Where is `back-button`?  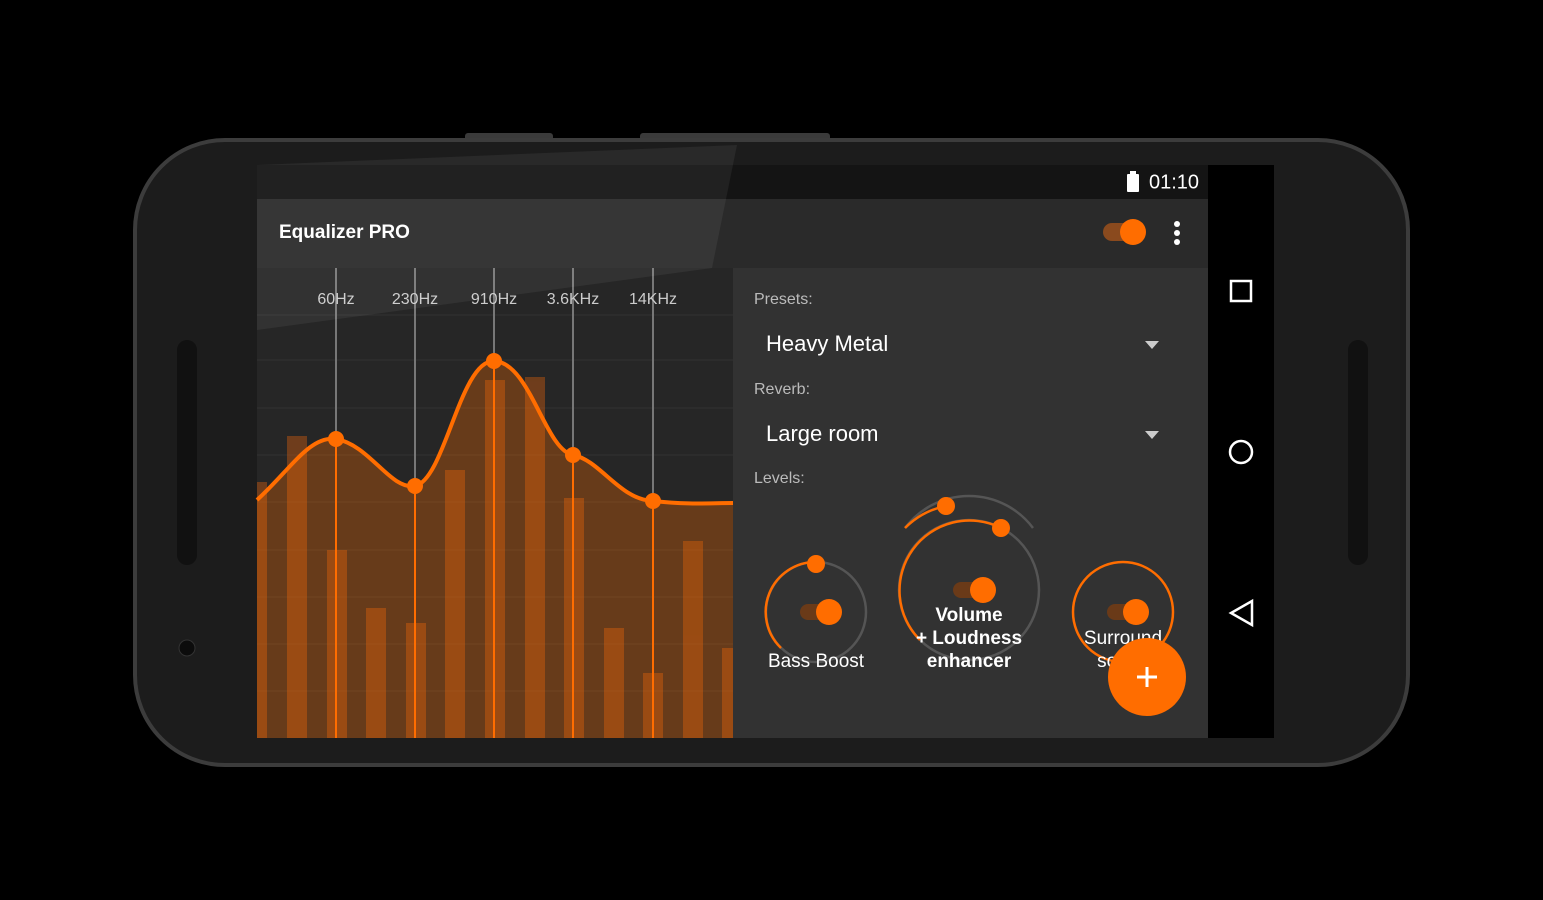 back-button is located at coordinates (1241, 613).